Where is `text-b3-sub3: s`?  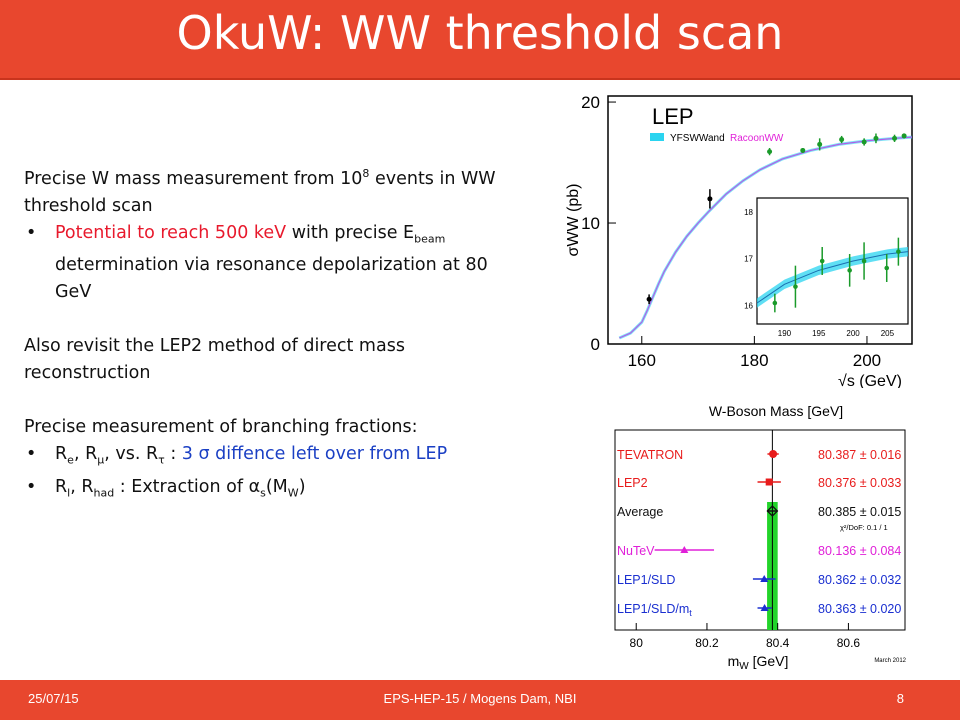 text-b3-sub3: s is located at coordinates (263, 493).